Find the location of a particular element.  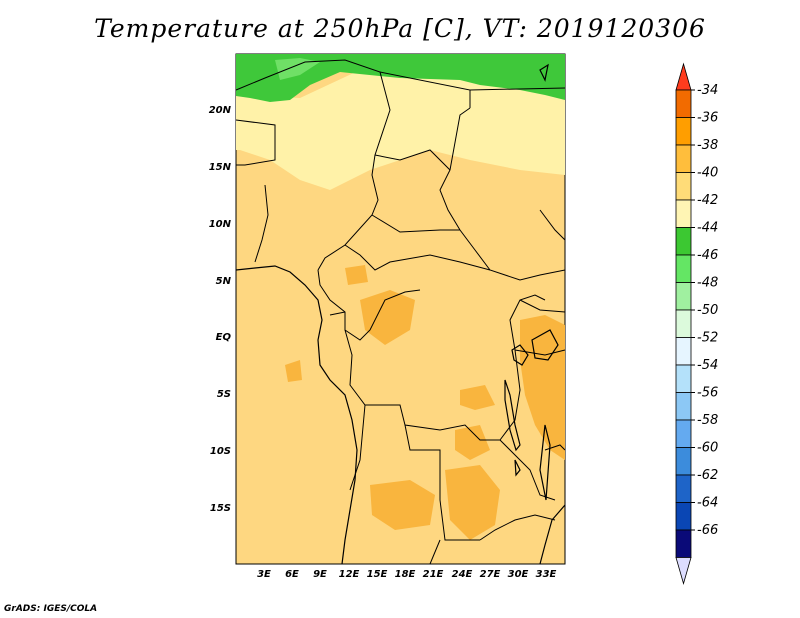

colorbar-label: -66 is located at coordinates (707, 530).